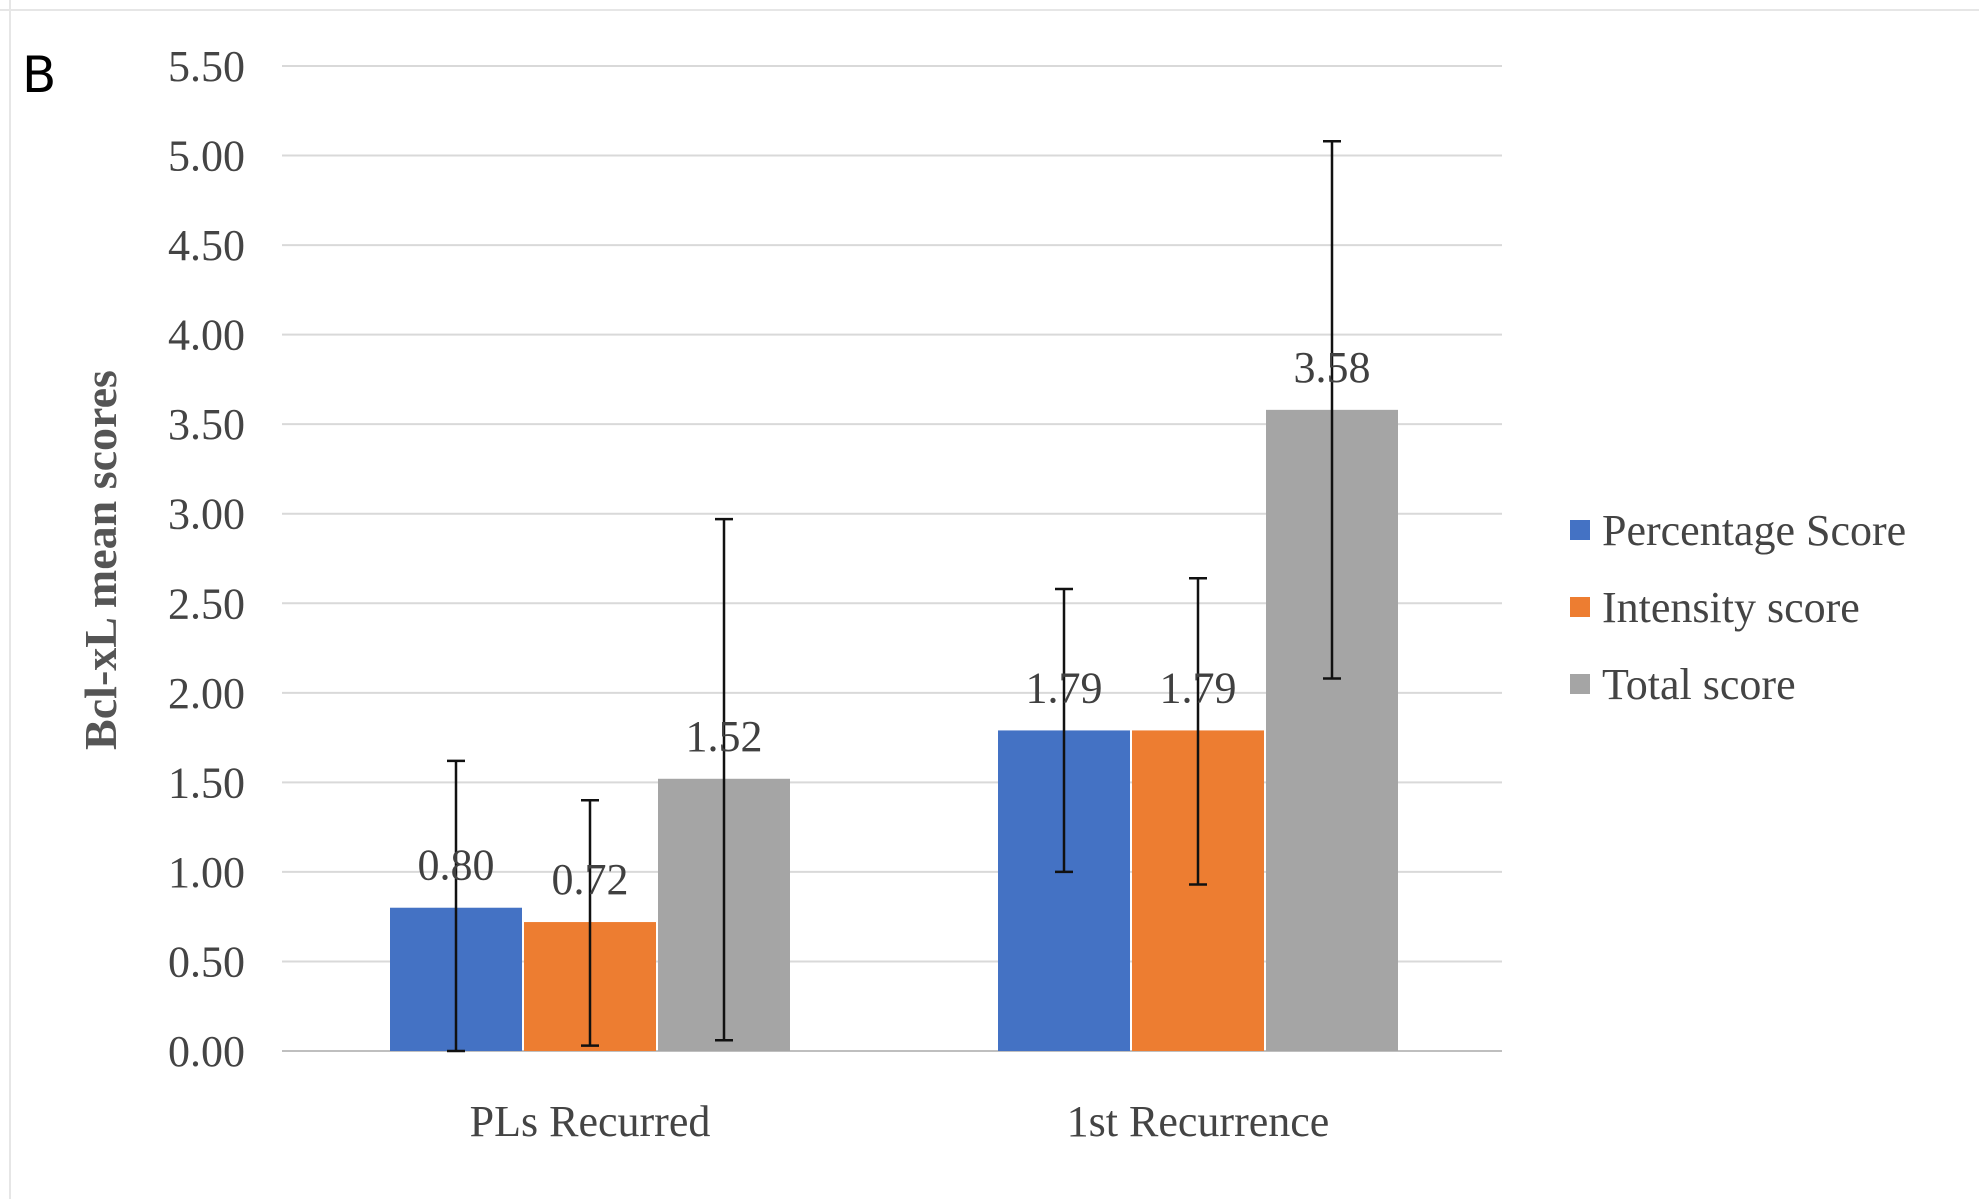 The width and height of the screenshot is (1979, 1199). Describe the element at coordinates (590, 879) in the screenshot. I see `data-label: 0.72` at that location.